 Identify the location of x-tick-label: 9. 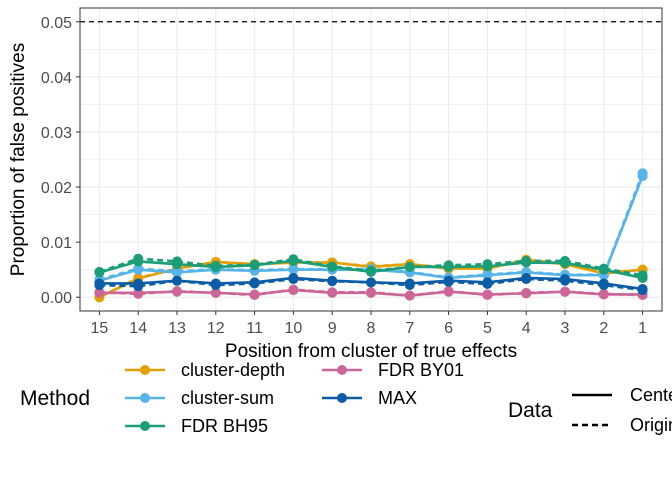
(332, 328).